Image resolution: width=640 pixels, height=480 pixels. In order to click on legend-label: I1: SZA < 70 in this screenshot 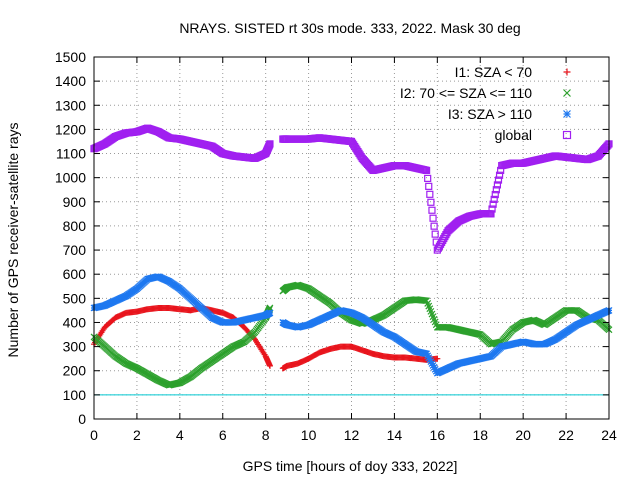, I will do `click(494, 72)`.